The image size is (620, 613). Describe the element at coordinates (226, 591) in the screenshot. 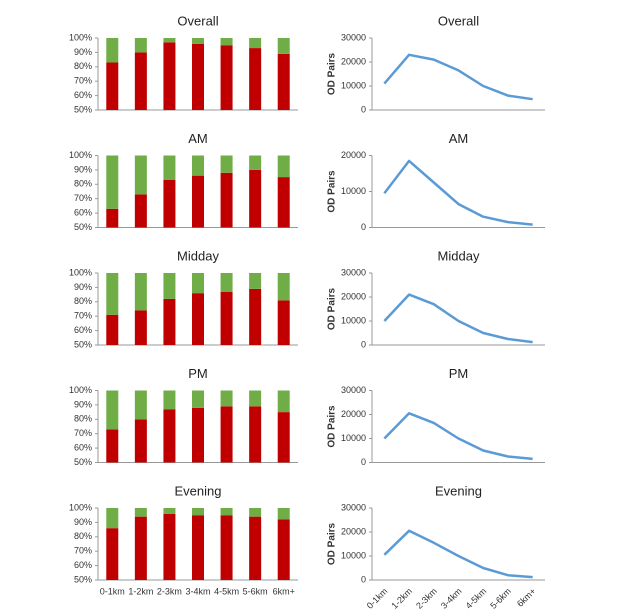

I see `x-tick-label: 4-5km` at that location.